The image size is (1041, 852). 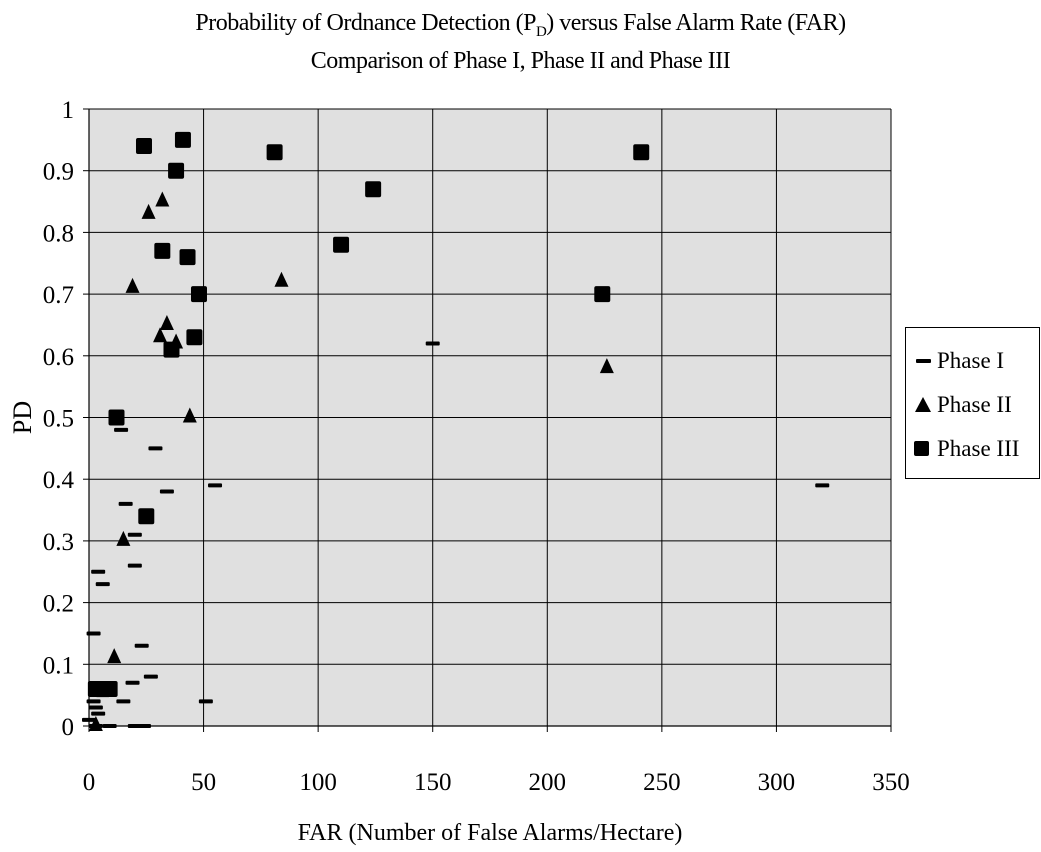 What do you see at coordinates (22, 417) in the screenshot?
I see `y-axis-label: PD` at bounding box center [22, 417].